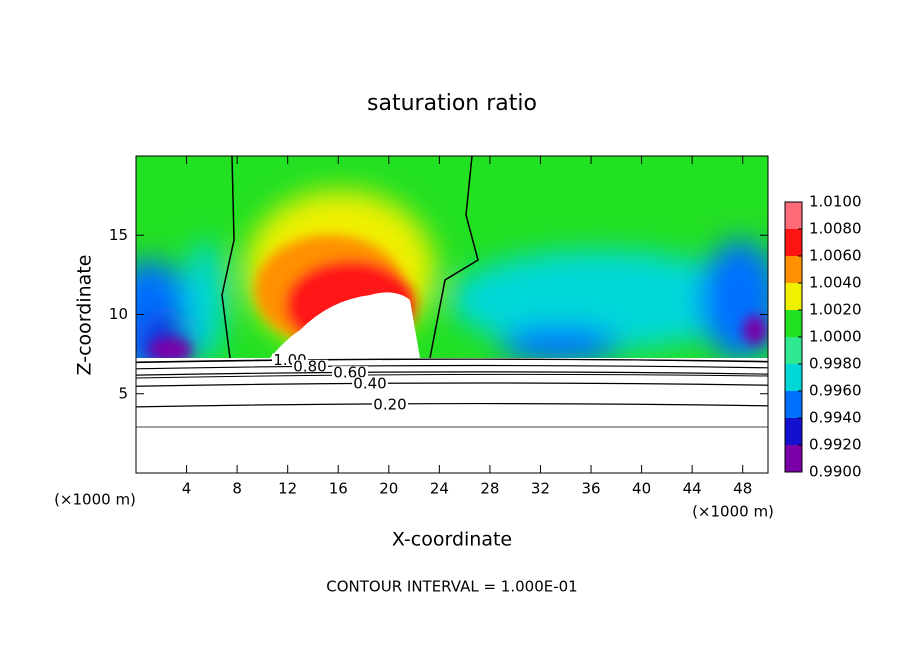  What do you see at coordinates (85, 315) in the screenshot?
I see `y-axis-label: Z-coordinate` at bounding box center [85, 315].